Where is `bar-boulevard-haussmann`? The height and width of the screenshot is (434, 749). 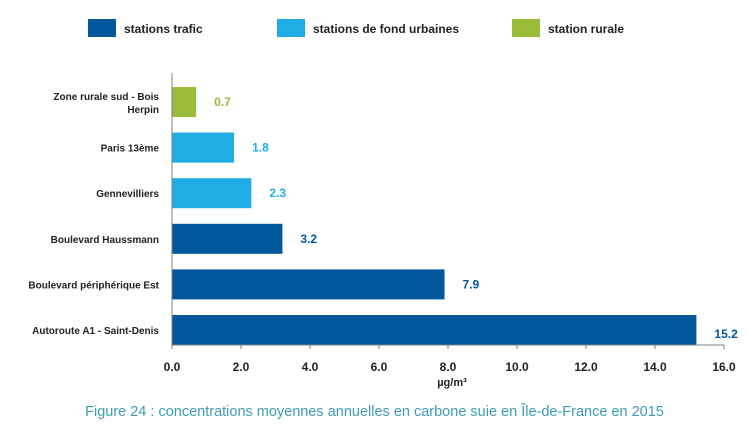
bar-boulevard-haussmann is located at coordinates (227, 238).